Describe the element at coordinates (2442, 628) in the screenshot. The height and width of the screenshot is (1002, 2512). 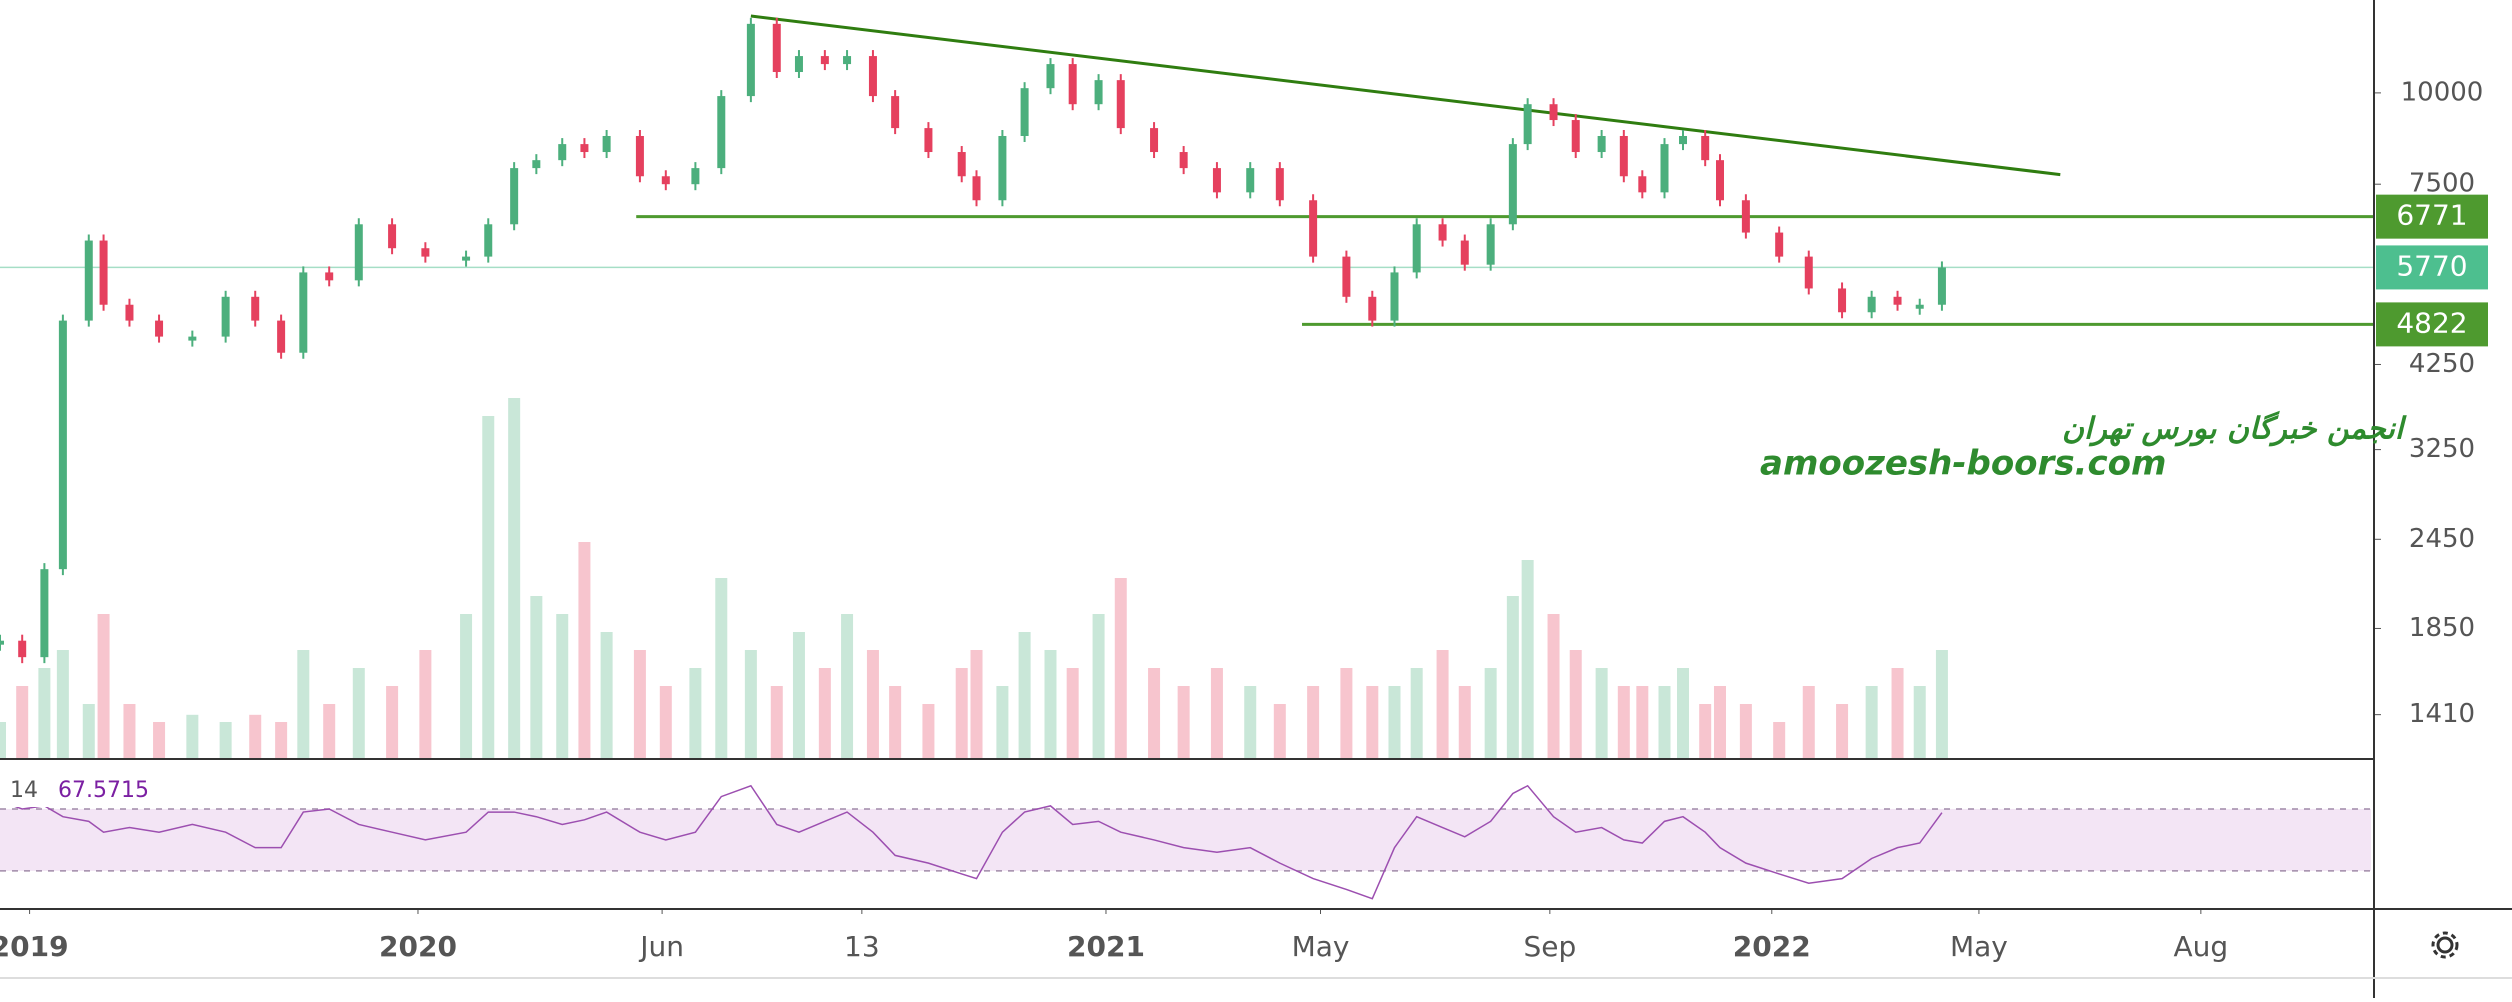
I see `y-tick-label: 1850` at that location.